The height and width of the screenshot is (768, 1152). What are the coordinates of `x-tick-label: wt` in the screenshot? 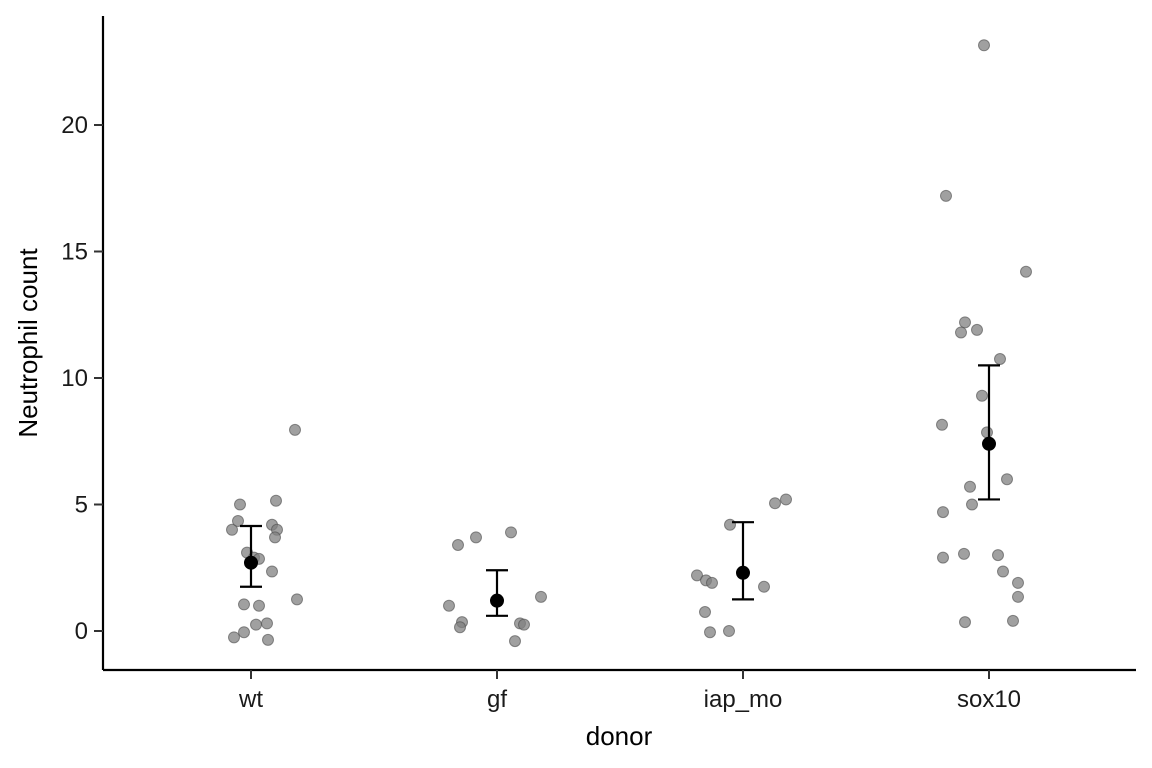 It's located at (250, 699).